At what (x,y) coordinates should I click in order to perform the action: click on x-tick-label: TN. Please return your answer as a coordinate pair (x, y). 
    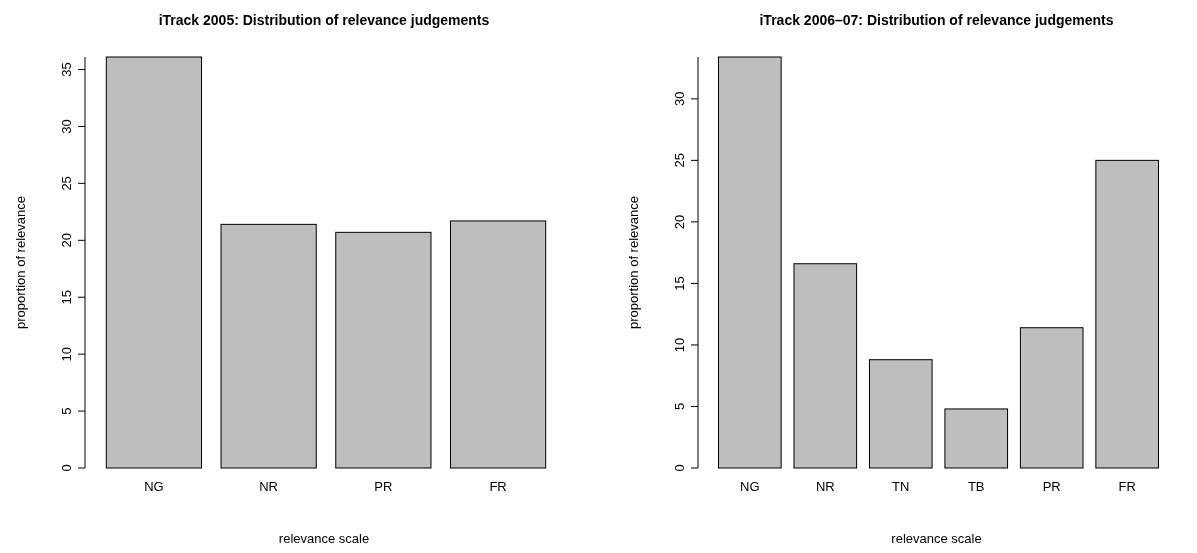
    Looking at the image, I should click on (901, 486).